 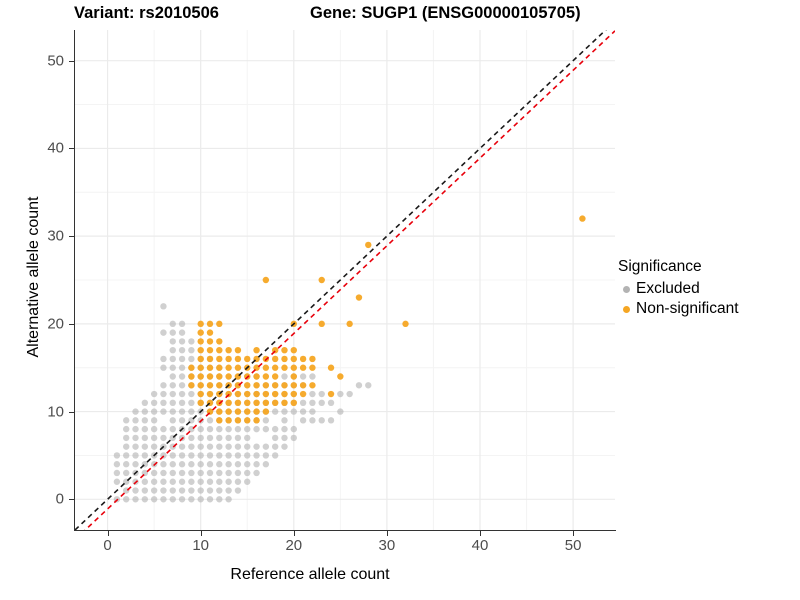 I want to click on legend-key-excluded-icon, so click(x=626, y=289).